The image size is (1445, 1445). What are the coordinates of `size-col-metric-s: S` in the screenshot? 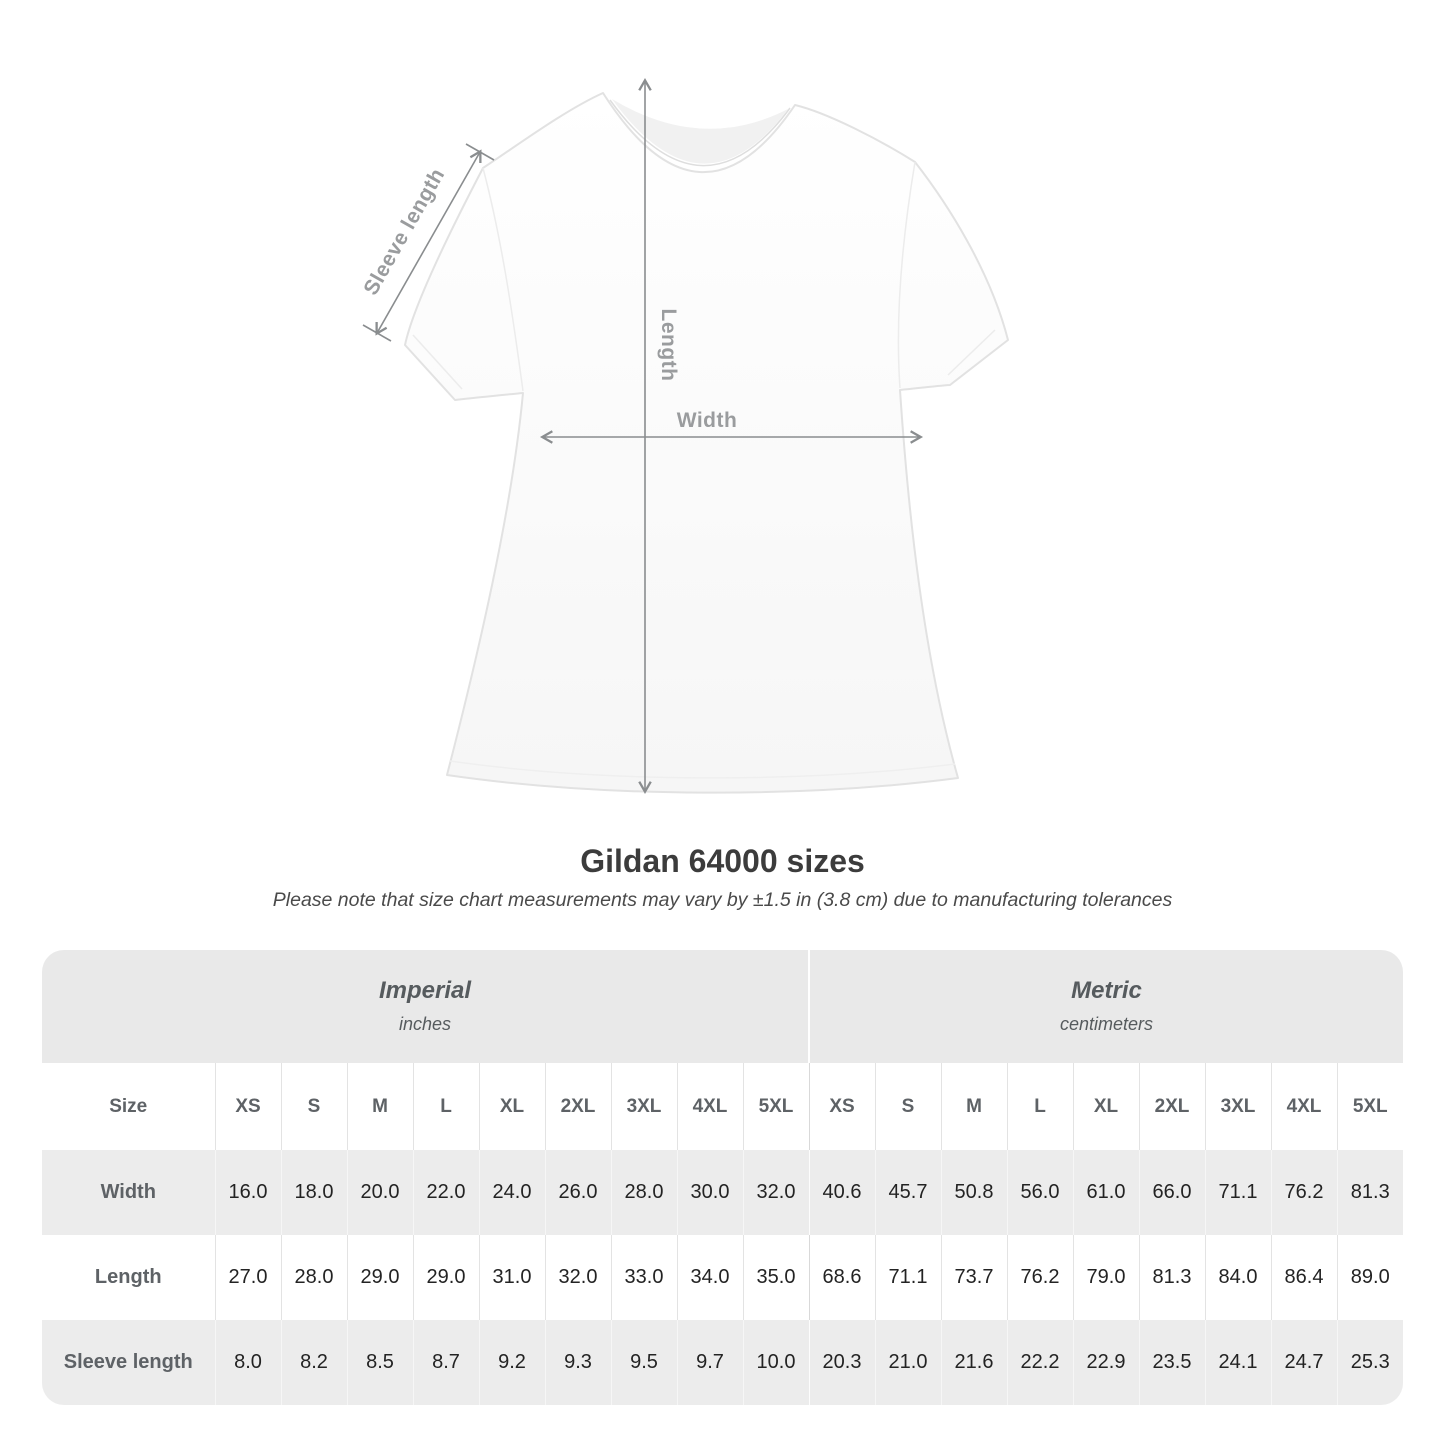 It's located at (907, 1106).